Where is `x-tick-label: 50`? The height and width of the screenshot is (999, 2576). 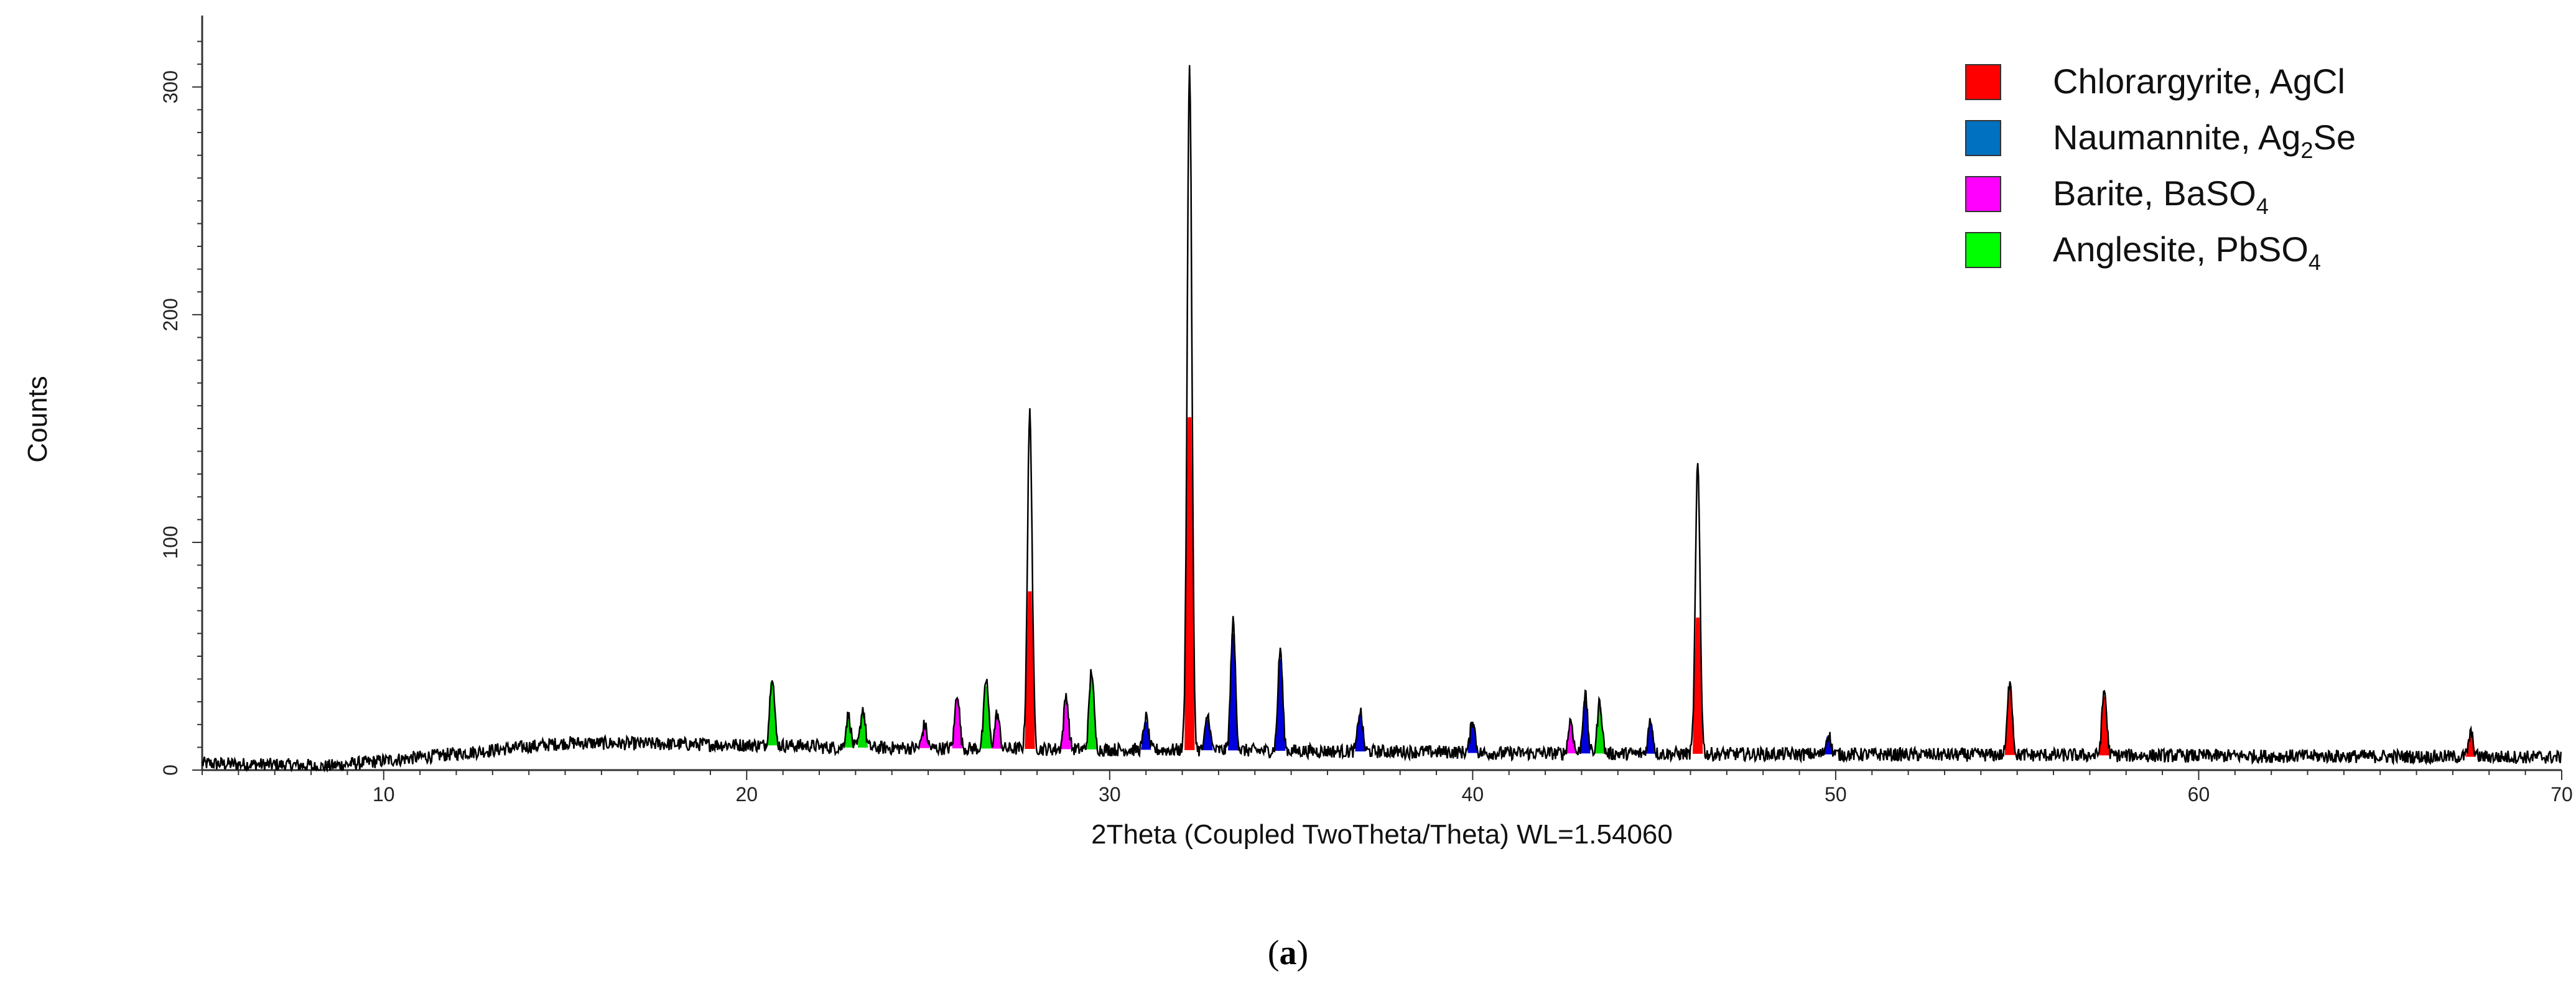
x-tick-label: 50 is located at coordinates (1836, 794).